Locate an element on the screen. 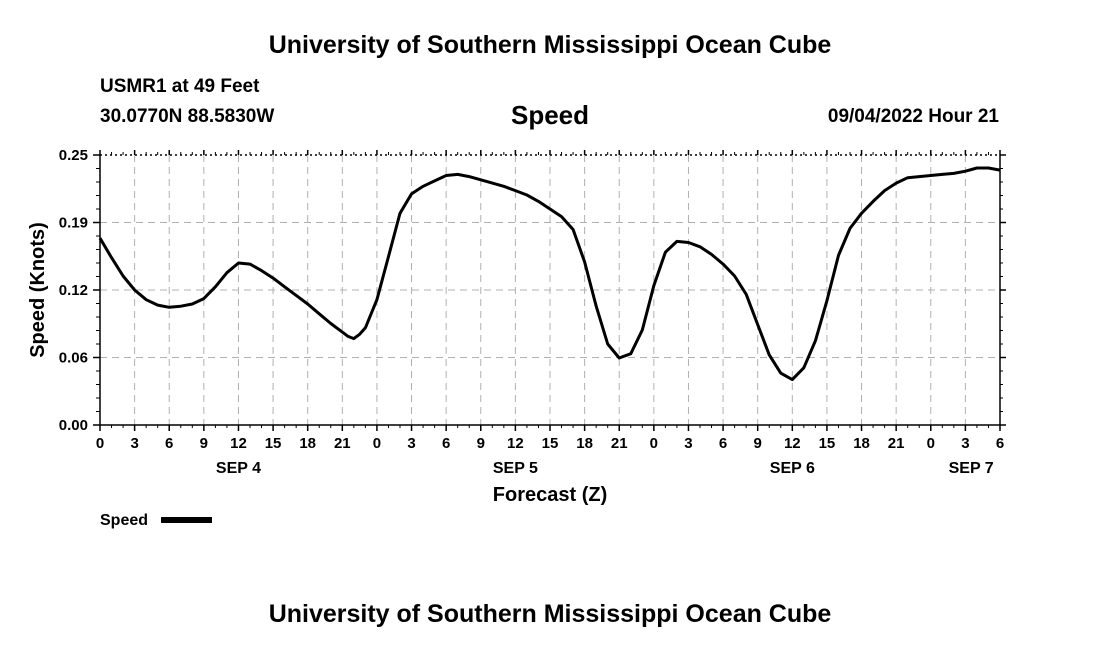 The image size is (1100, 650). y-tick-label: 0.06 is located at coordinates (73, 358).